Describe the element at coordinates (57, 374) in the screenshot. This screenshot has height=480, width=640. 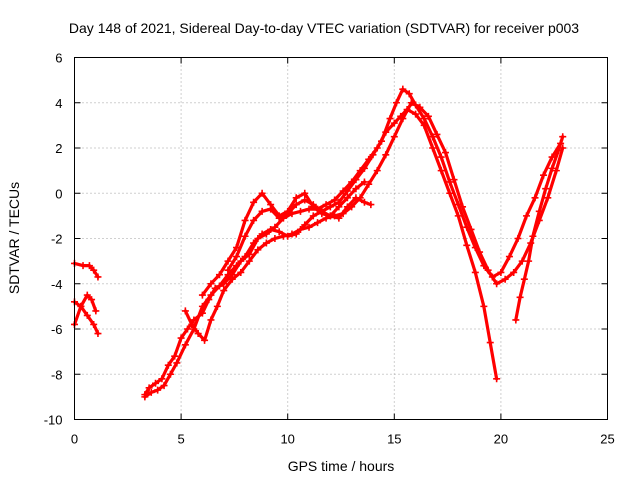
I see `y-tick-label: -8` at that location.